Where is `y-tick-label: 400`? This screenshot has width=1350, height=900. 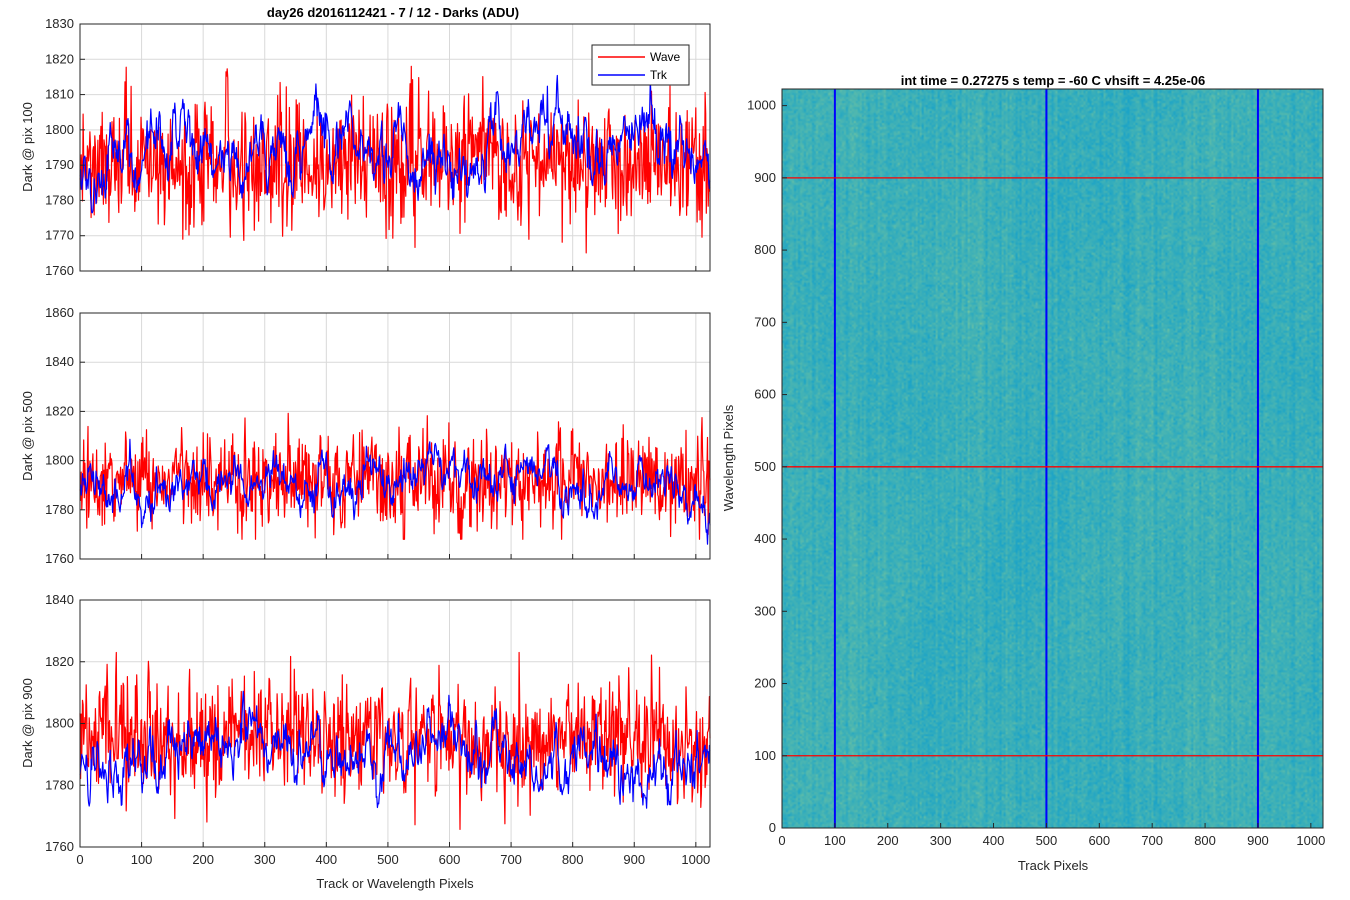 y-tick-label: 400 is located at coordinates (765, 538).